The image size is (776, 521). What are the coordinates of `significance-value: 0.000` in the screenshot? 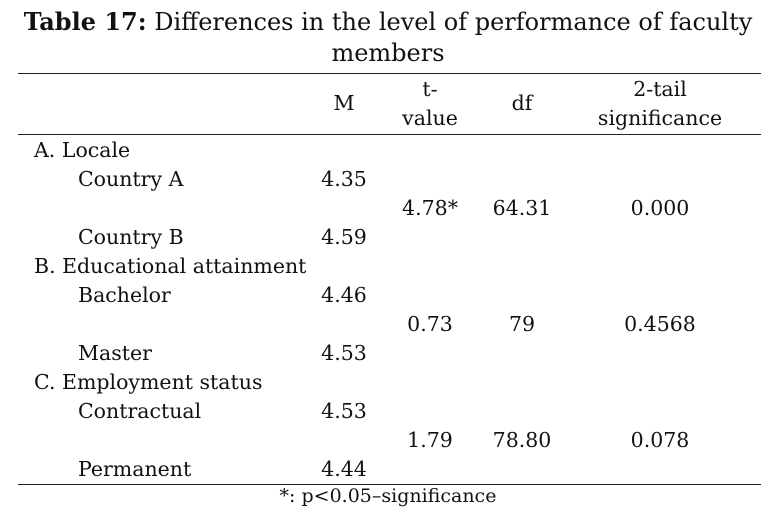 It's located at (660, 208).